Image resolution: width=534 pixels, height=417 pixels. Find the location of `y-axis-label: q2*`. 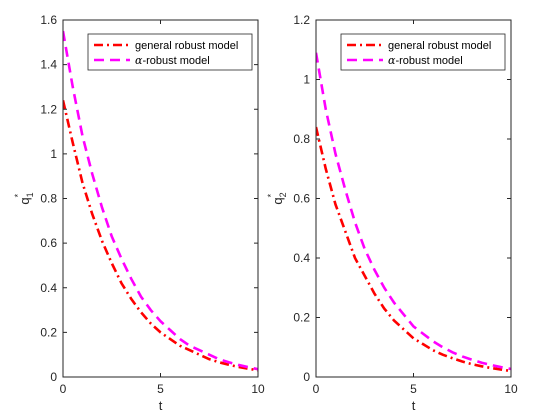

y-axis-label: q2* is located at coordinates (277, 198).